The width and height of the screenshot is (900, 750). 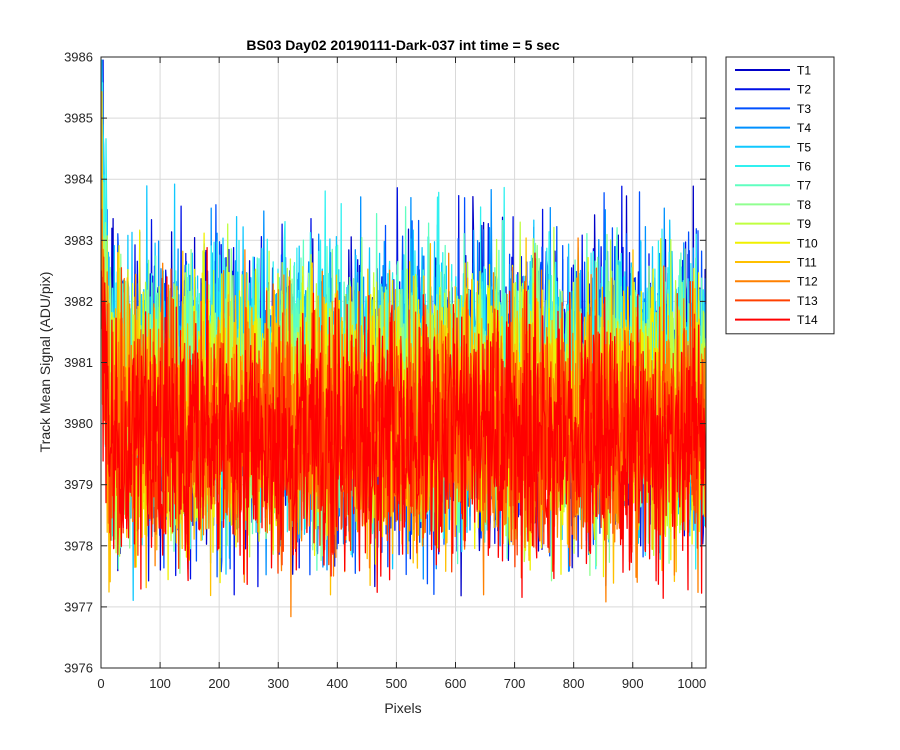 What do you see at coordinates (78, 423) in the screenshot?
I see `y-tick-label: 3980` at bounding box center [78, 423].